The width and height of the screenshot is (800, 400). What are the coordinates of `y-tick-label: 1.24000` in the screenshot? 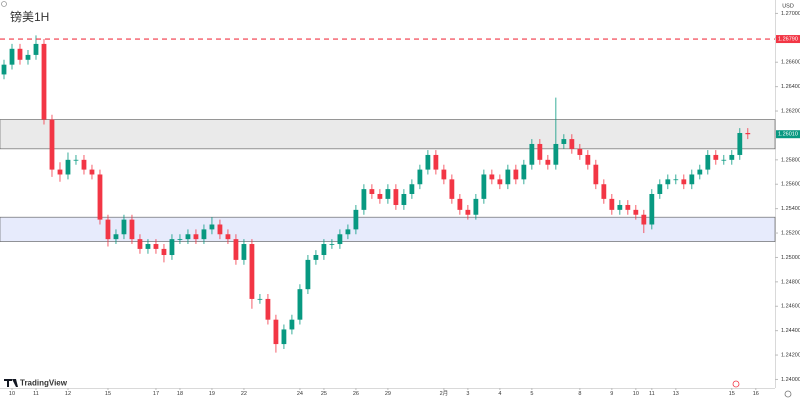 It's located at (790, 380).